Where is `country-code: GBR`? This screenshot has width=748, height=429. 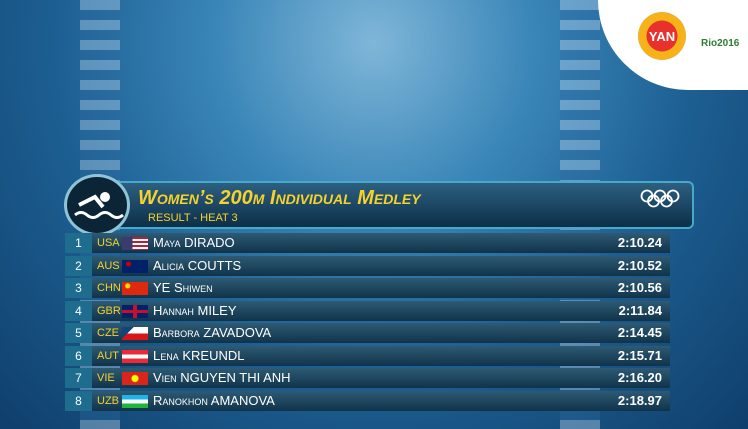 country-code: GBR is located at coordinates (109, 310).